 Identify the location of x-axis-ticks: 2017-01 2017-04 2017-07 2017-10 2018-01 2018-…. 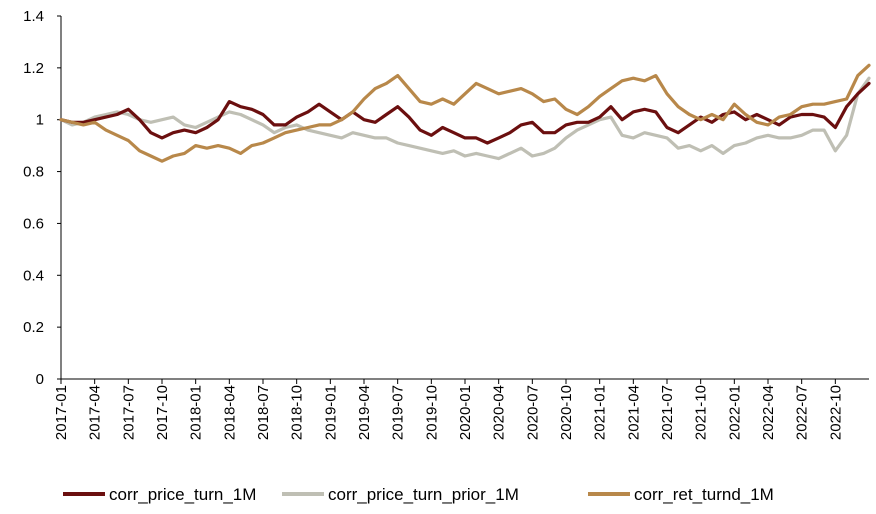
(448, 409).